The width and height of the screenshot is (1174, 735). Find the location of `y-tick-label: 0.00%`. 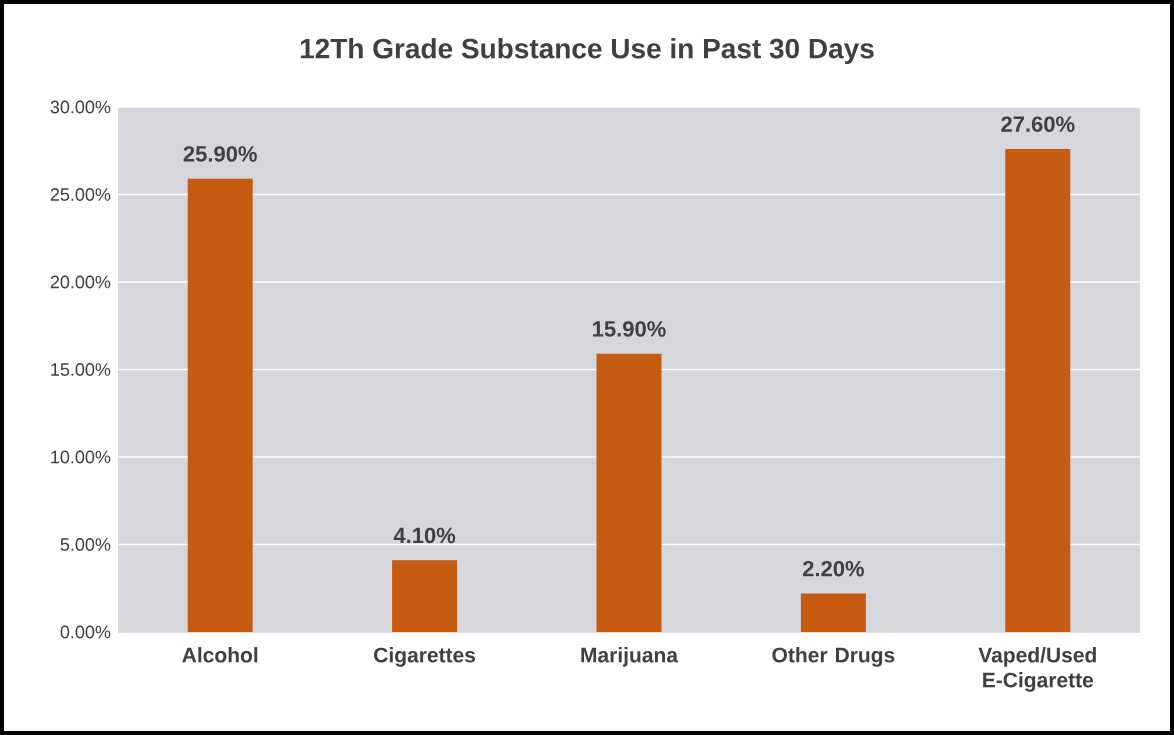

y-tick-label: 0.00% is located at coordinates (85, 632).